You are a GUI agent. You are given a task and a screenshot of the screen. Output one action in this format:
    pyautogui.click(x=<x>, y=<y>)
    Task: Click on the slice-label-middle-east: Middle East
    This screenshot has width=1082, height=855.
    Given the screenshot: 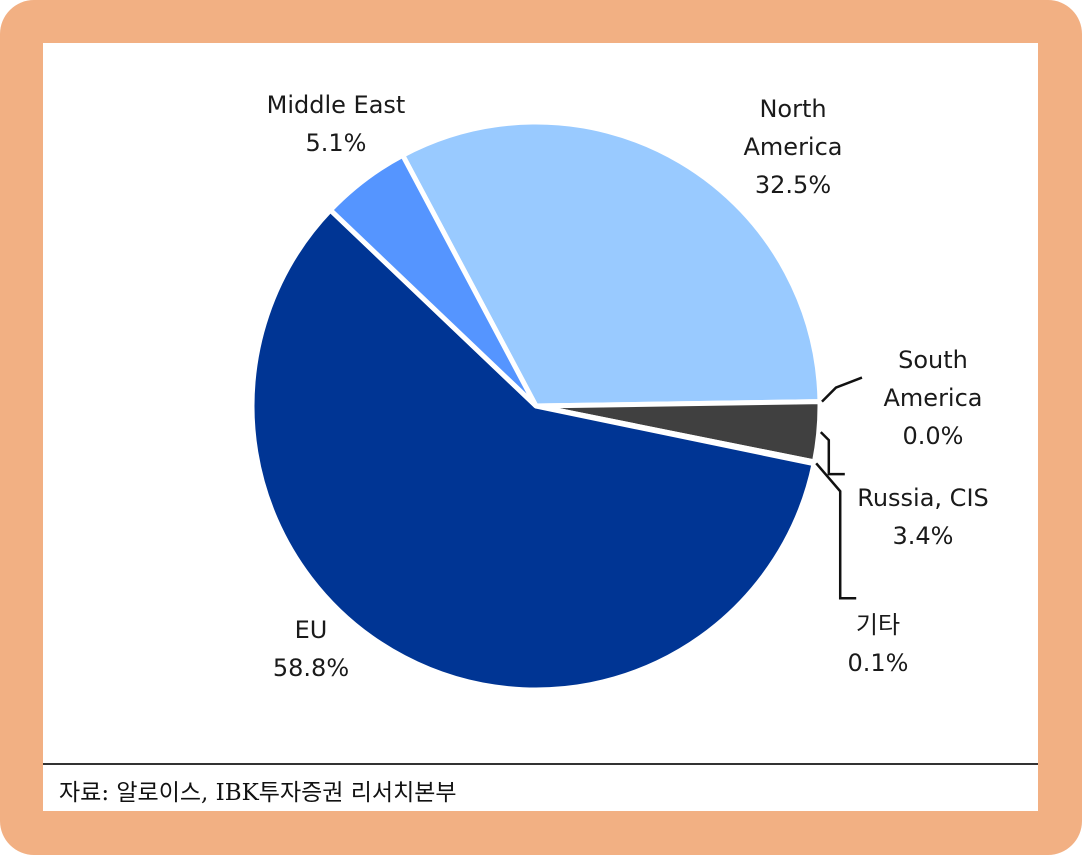 What is the action you would take?
    pyautogui.click(x=336, y=105)
    